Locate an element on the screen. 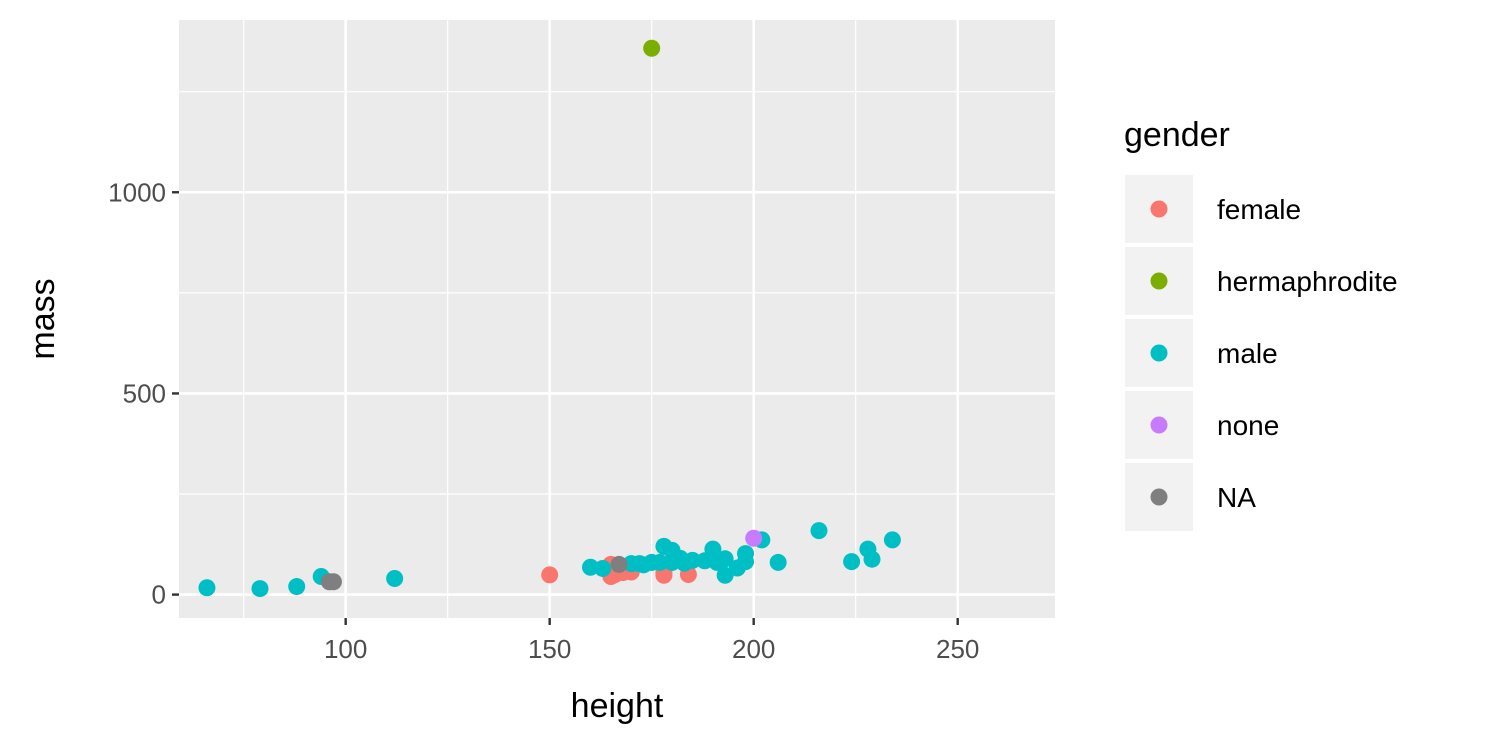 This screenshot has width=1500, height=750. y-axis: 0 500 1000 is located at coordinates (143, 393).